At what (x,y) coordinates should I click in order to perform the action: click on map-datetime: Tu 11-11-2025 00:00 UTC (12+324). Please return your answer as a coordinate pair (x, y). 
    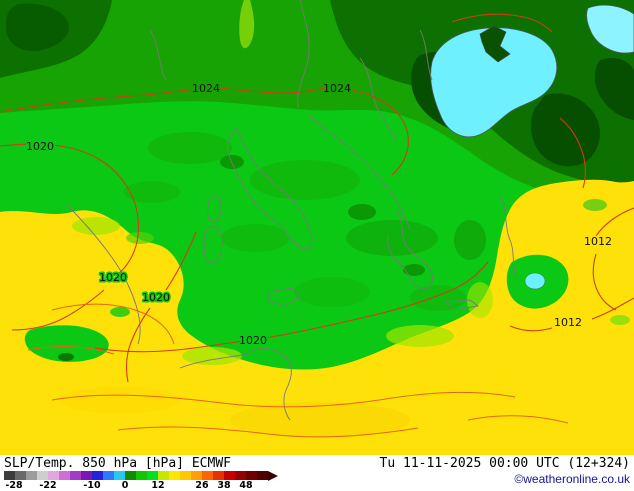
    Looking at the image, I should click on (504, 463).